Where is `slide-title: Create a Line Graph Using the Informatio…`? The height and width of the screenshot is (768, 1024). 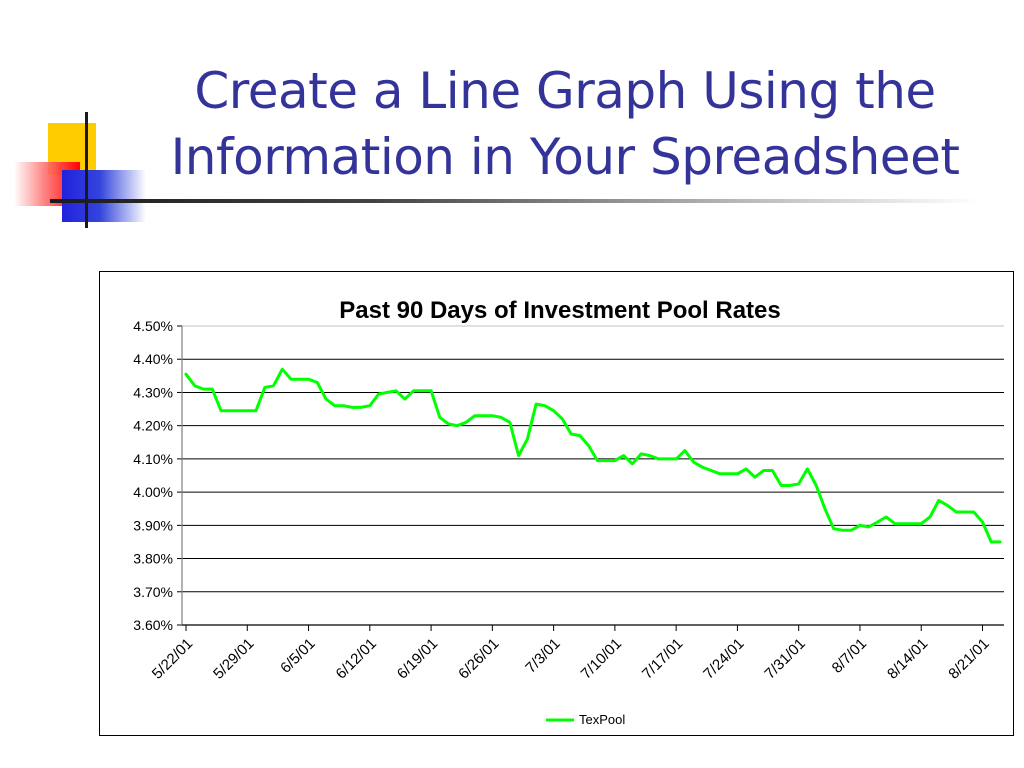 slide-title: Create a Line Graph Using the Informatio… is located at coordinates (565, 124).